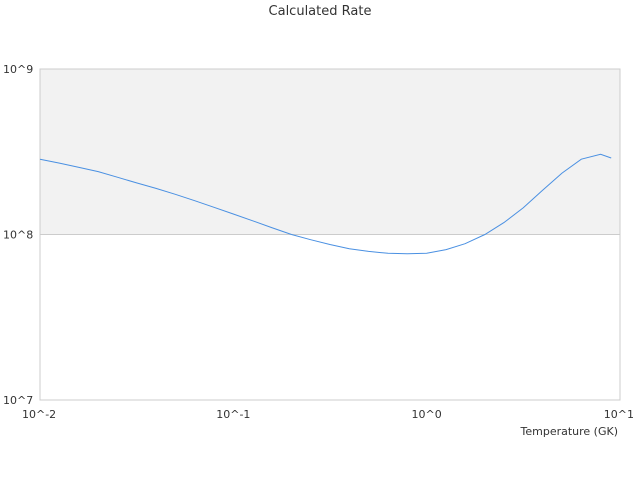 The height and width of the screenshot is (480, 640). What do you see at coordinates (39, 414) in the screenshot?
I see `x-tick-label: 10^-2` at bounding box center [39, 414].